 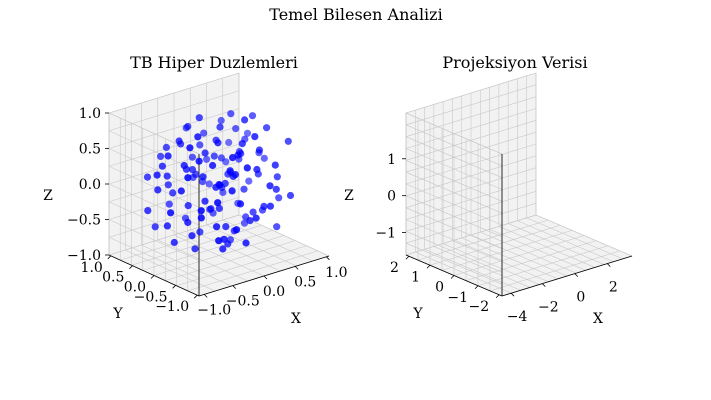 What do you see at coordinates (113, 278) in the screenshot?
I see `y-tick-label: 0.5` at bounding box center [113, 278].